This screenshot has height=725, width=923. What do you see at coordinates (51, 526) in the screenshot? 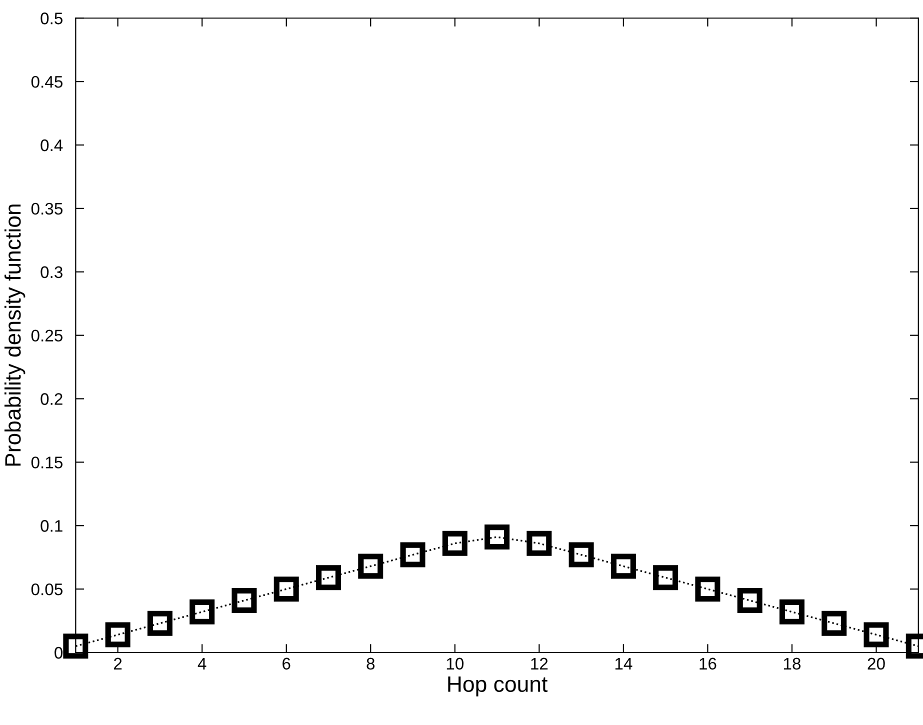
I see `y-tick-label: 0.1` at bounding box center [51, 526].